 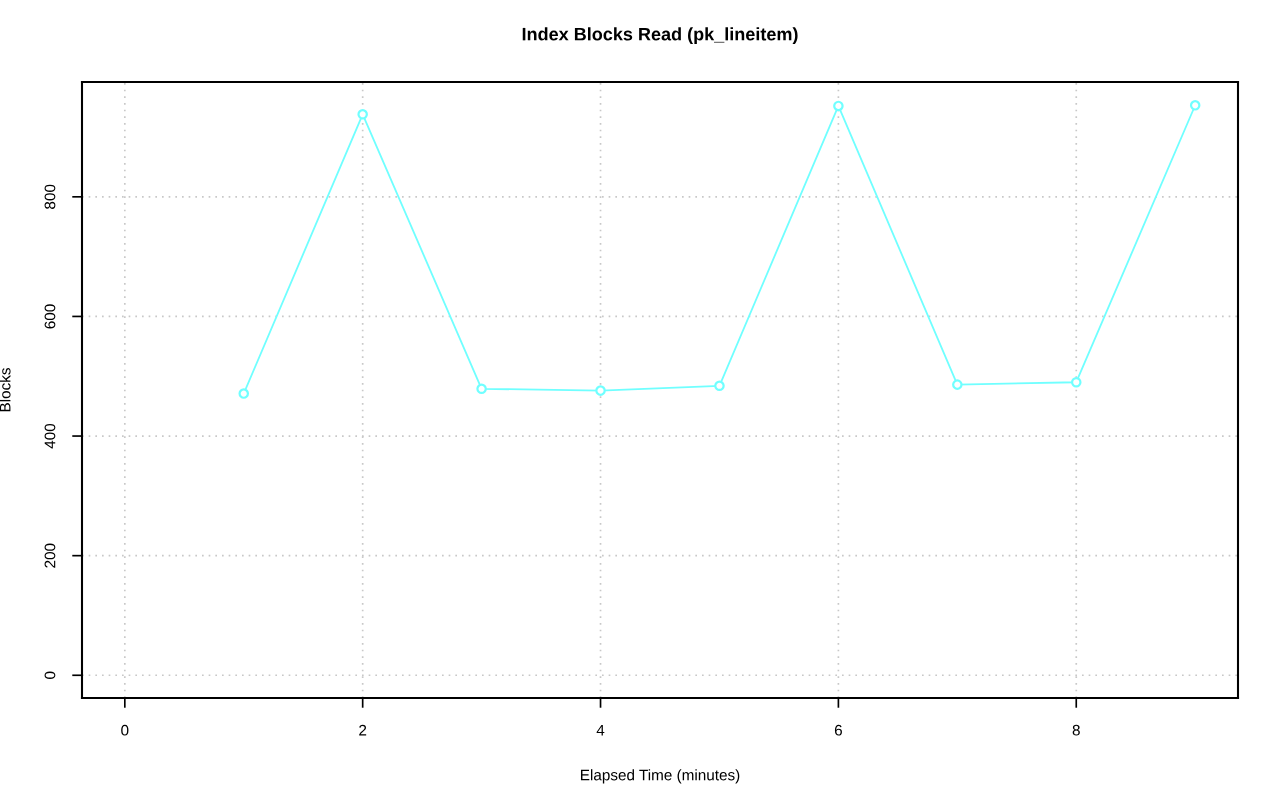 I want to click on x-tick-label: 2, so click(x=363, y=730).